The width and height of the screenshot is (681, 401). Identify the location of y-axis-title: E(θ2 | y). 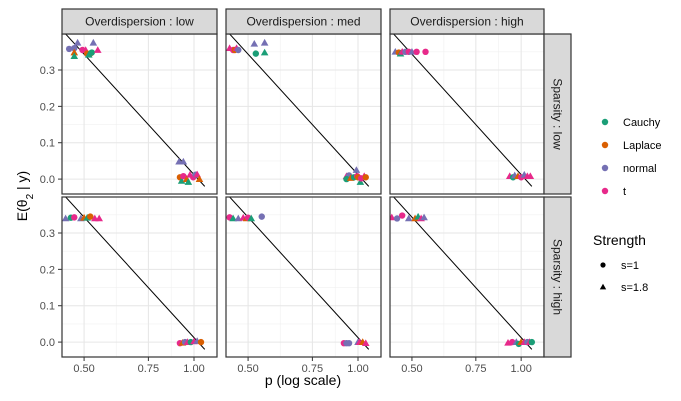
(25, 196).